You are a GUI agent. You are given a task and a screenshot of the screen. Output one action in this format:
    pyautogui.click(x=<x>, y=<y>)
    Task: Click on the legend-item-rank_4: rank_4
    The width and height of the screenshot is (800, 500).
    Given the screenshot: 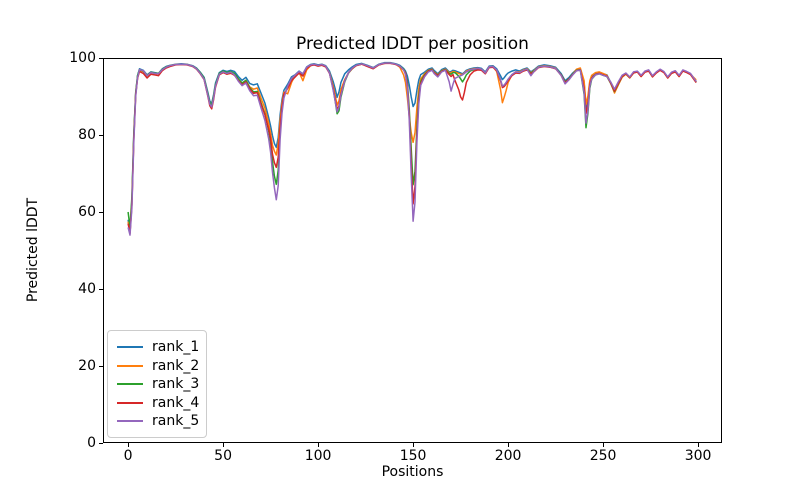 What is the action you would take?
    pyautogui.click(x=158, y=403)
    